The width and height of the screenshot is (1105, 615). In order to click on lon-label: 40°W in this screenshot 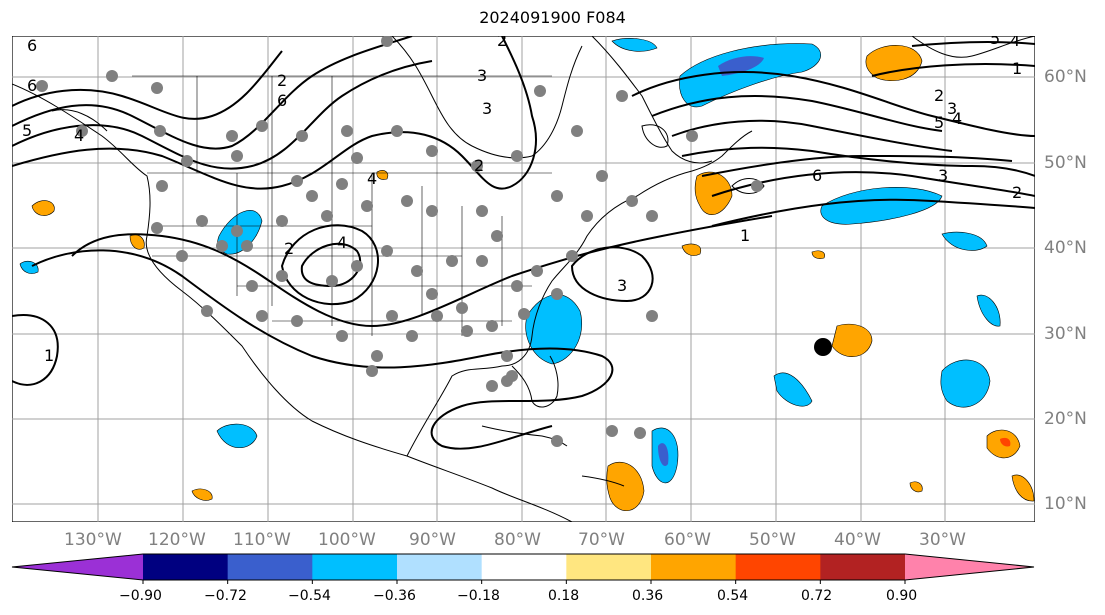, I will do `click(857, 540)`.